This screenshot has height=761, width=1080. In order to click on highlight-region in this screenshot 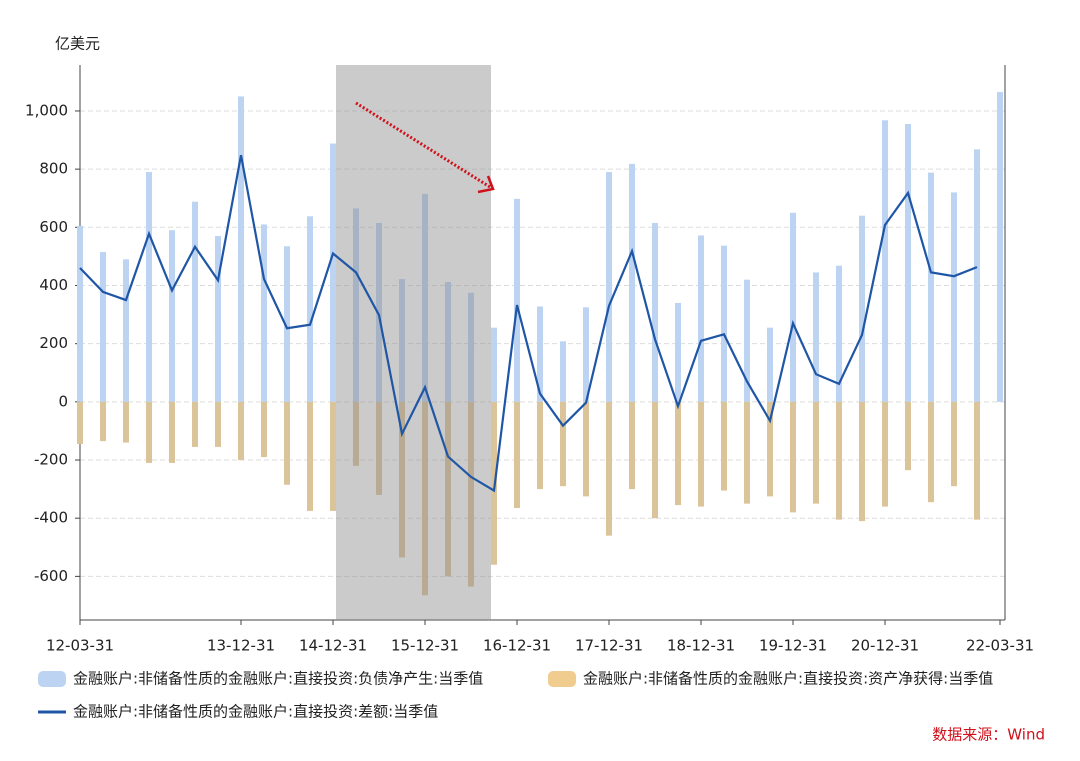, I will do `click(413, 342)`.